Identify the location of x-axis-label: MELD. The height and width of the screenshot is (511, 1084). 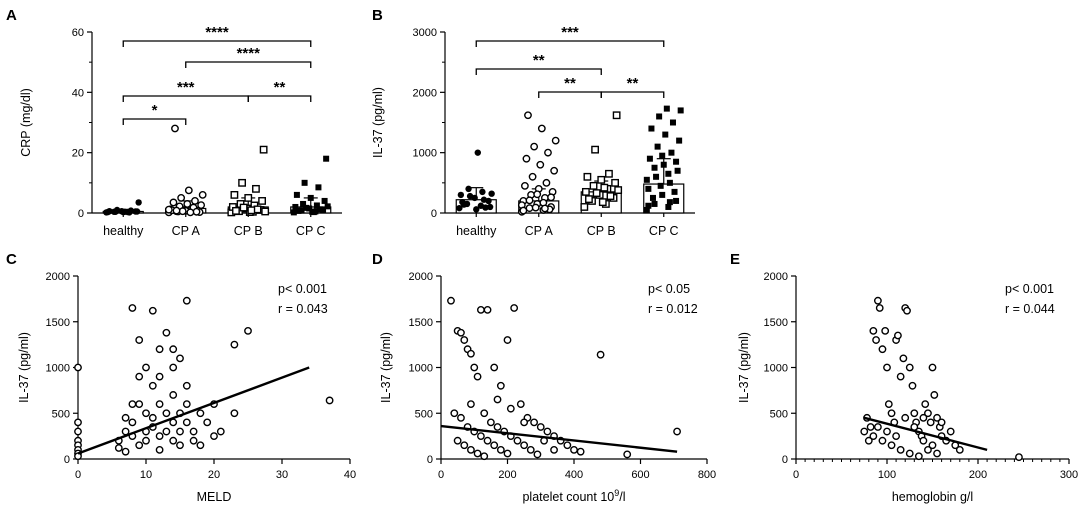
(214, 497).